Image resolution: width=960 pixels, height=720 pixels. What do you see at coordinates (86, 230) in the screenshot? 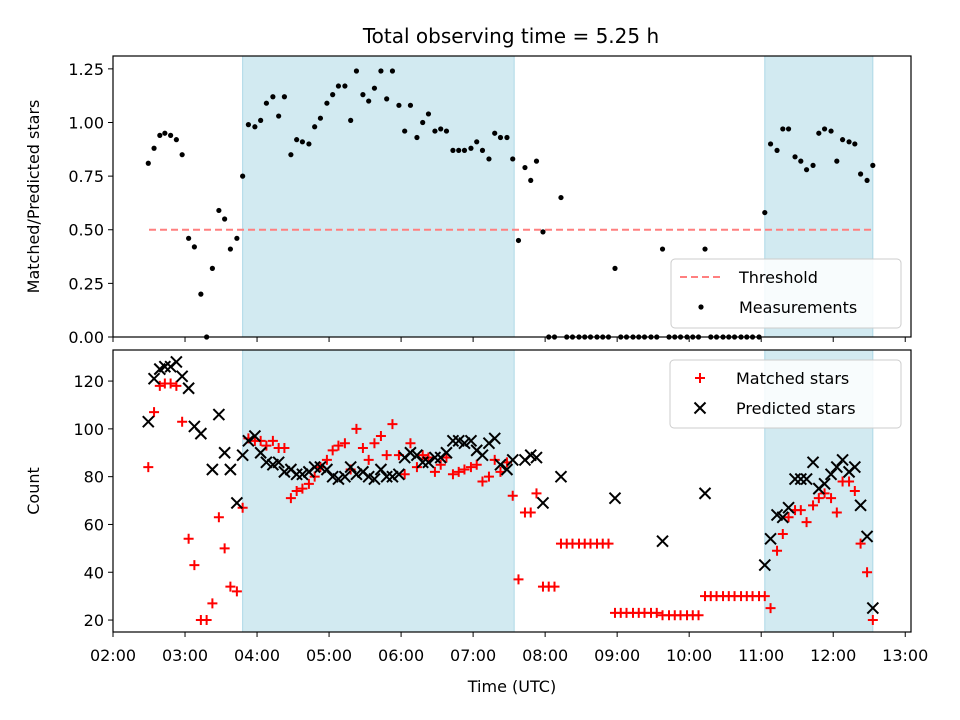
I see `y-tick-label: 0.50` at bounding box center [86, 230].